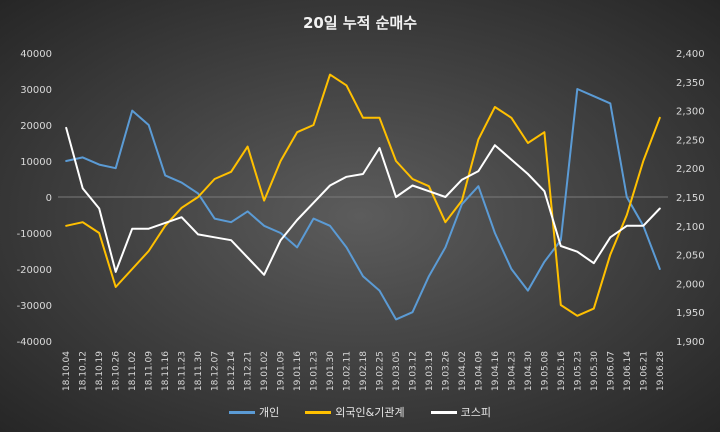 The width and height of the screenshot is (720, 432). I want to click on left-axis-tick-label: 40000, so click(36, 54).